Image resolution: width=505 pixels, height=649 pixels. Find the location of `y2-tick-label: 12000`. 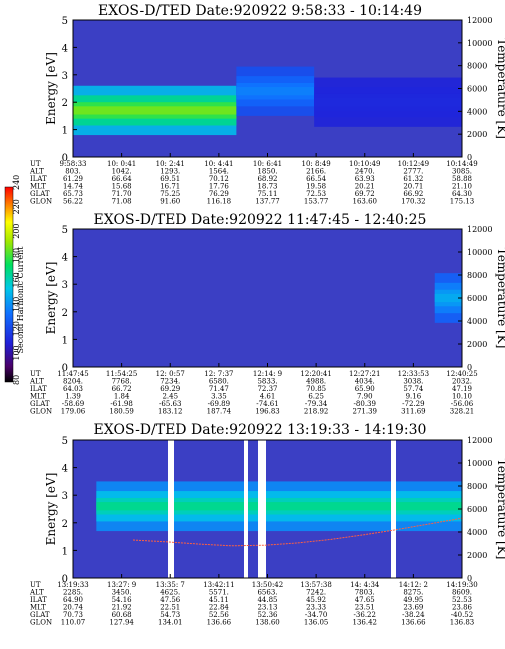

y2-tick-label: 12000 is located at coordinates (479, 20).